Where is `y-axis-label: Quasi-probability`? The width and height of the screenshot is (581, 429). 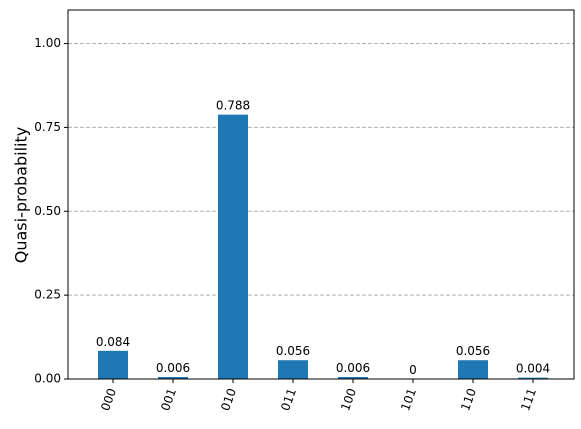
y-axis-label: Quasi-probability is located at coordinates (21, 195).